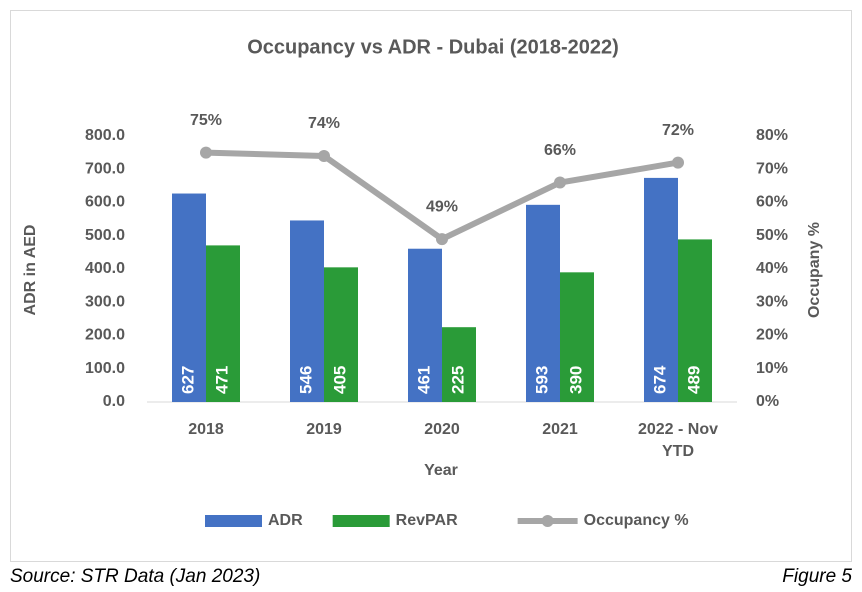  Describe the element at coordinates (324, 123) in the screenshot. I see `line-value-label: 74%` at that location.